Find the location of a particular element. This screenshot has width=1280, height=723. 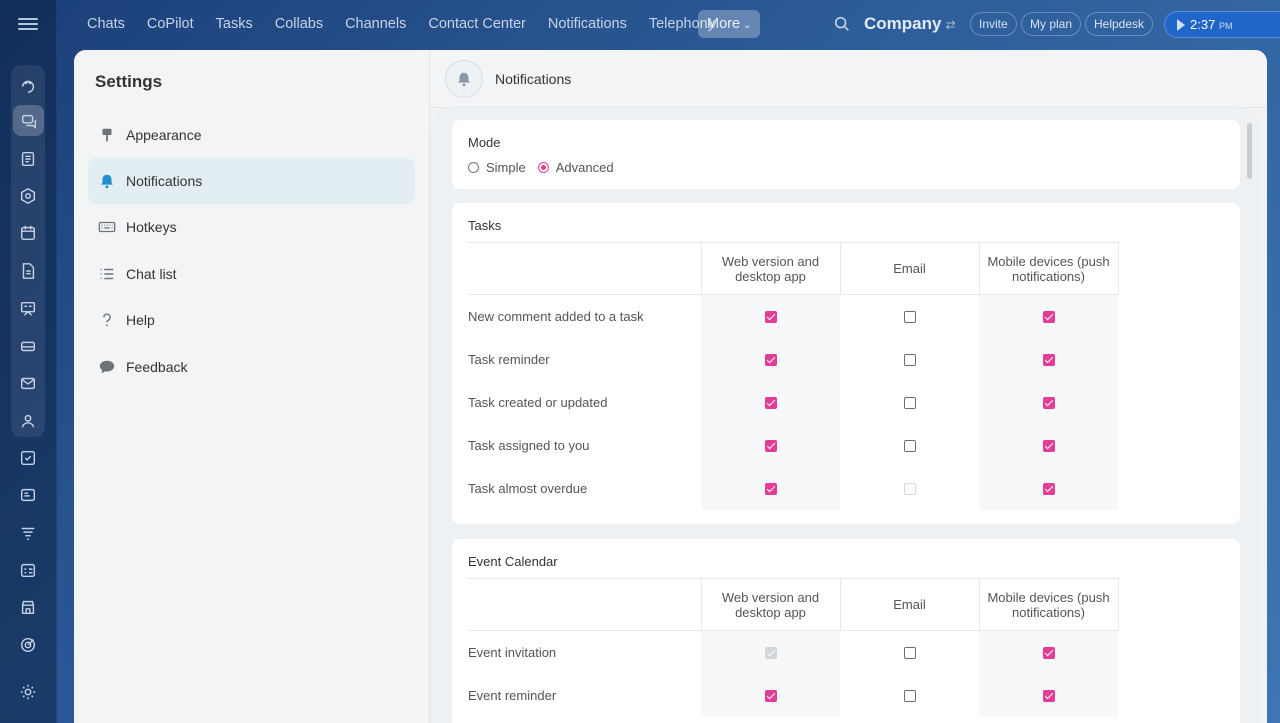

keyboard-icon is located at coordinates (107, 227).